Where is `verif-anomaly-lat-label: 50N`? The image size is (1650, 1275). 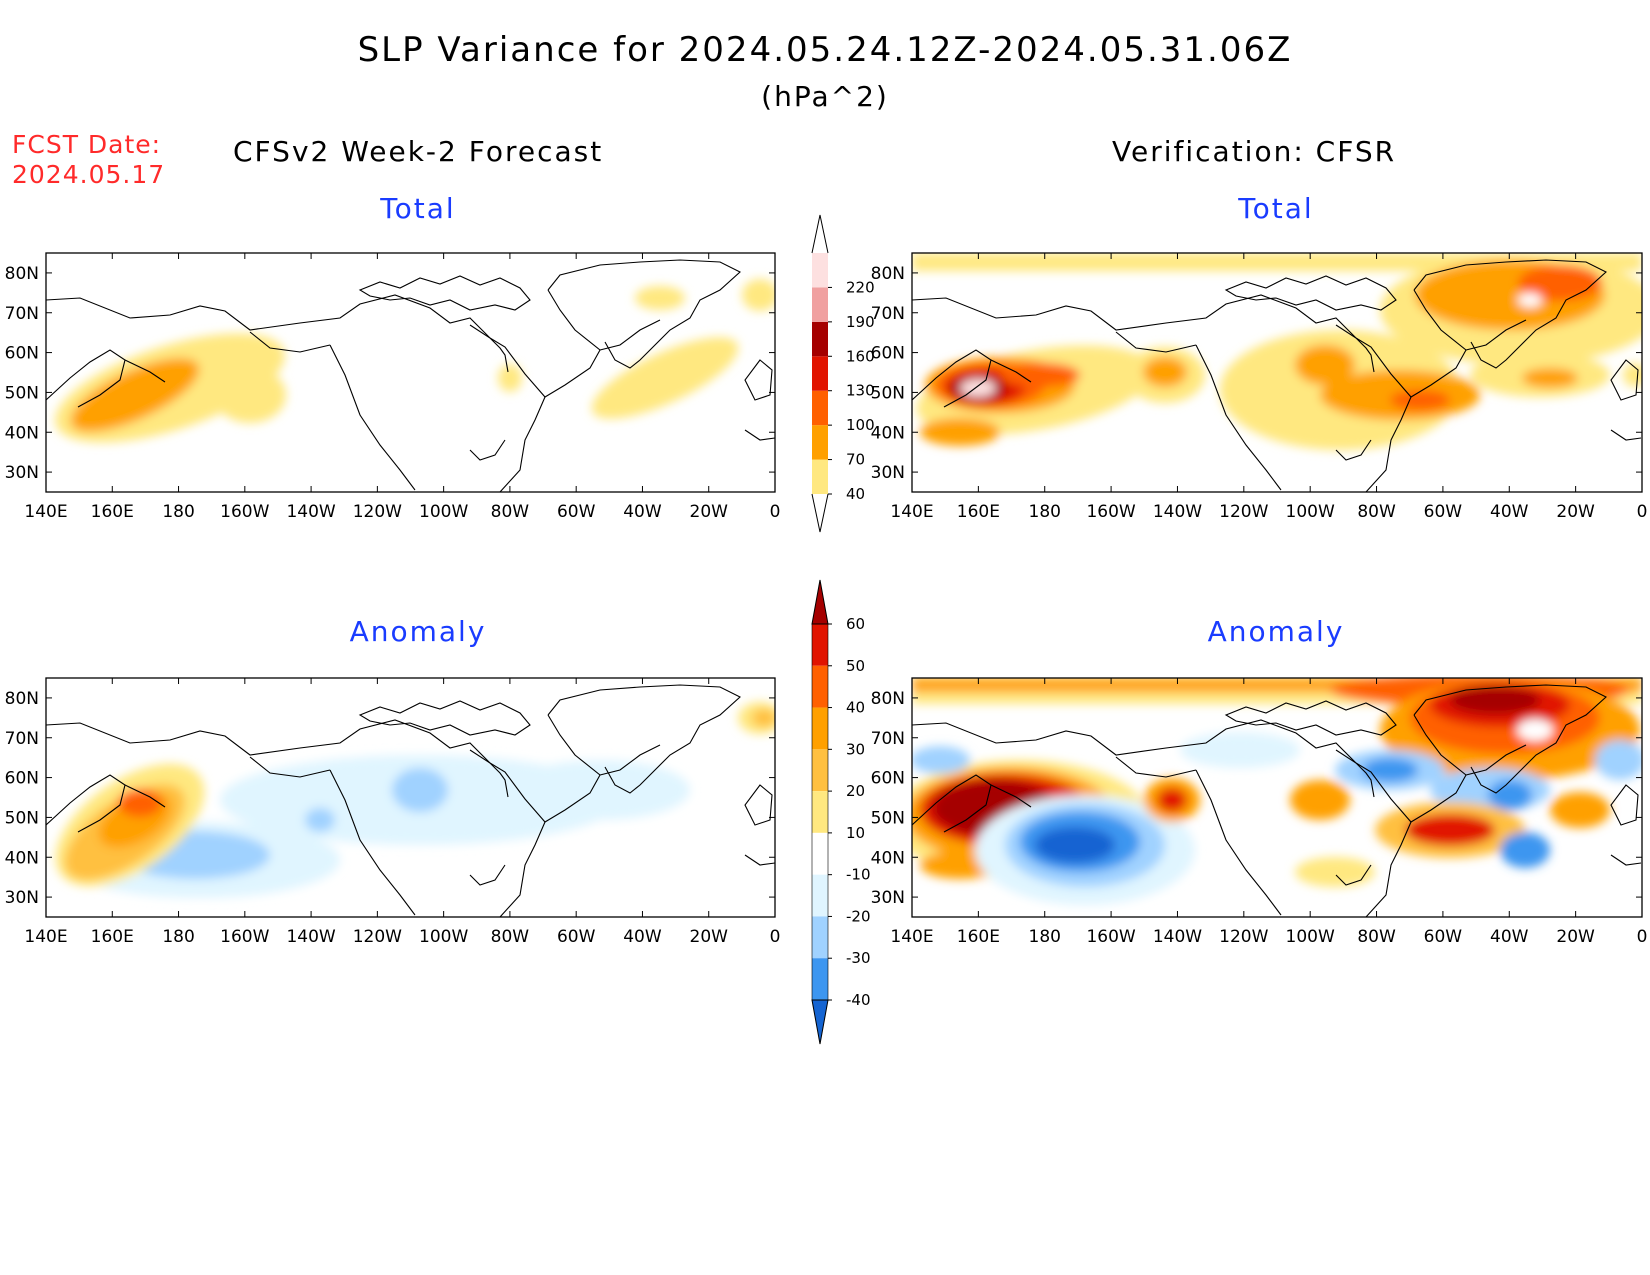 verif-anomaly-lat-label: 50N is located at coordinates (888, 818).